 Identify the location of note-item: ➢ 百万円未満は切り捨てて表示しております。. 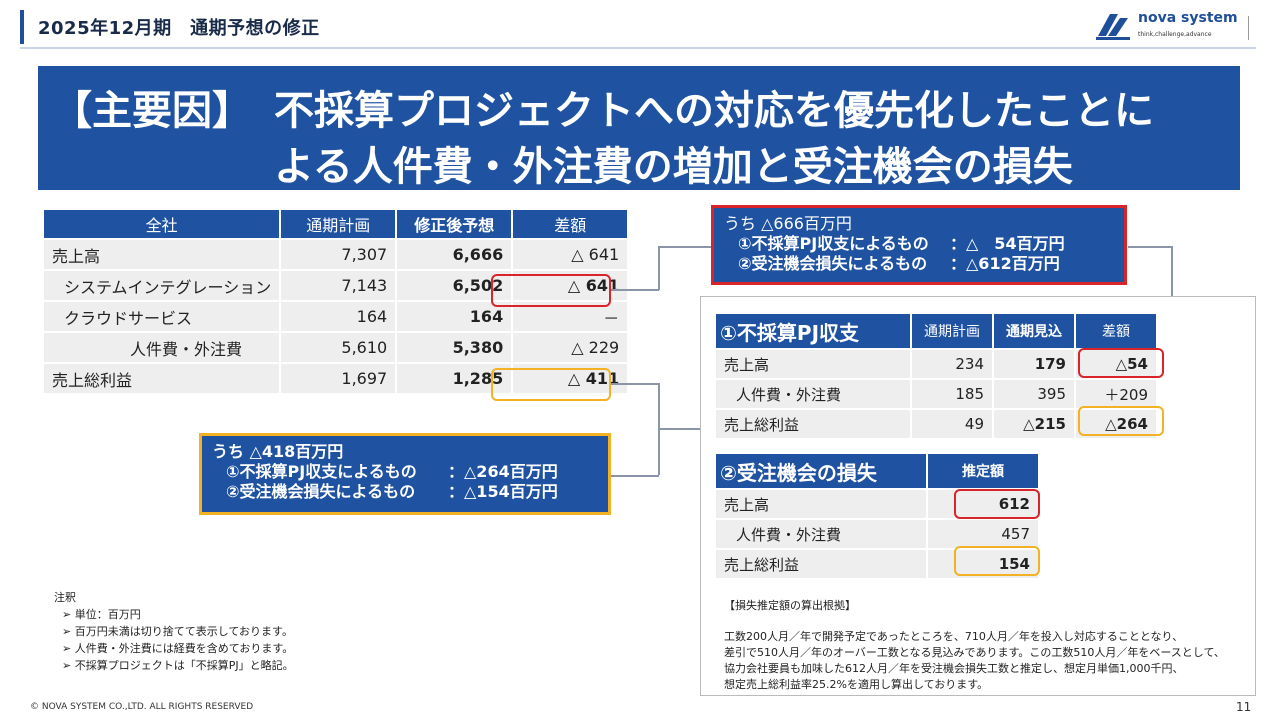
(174, 631).